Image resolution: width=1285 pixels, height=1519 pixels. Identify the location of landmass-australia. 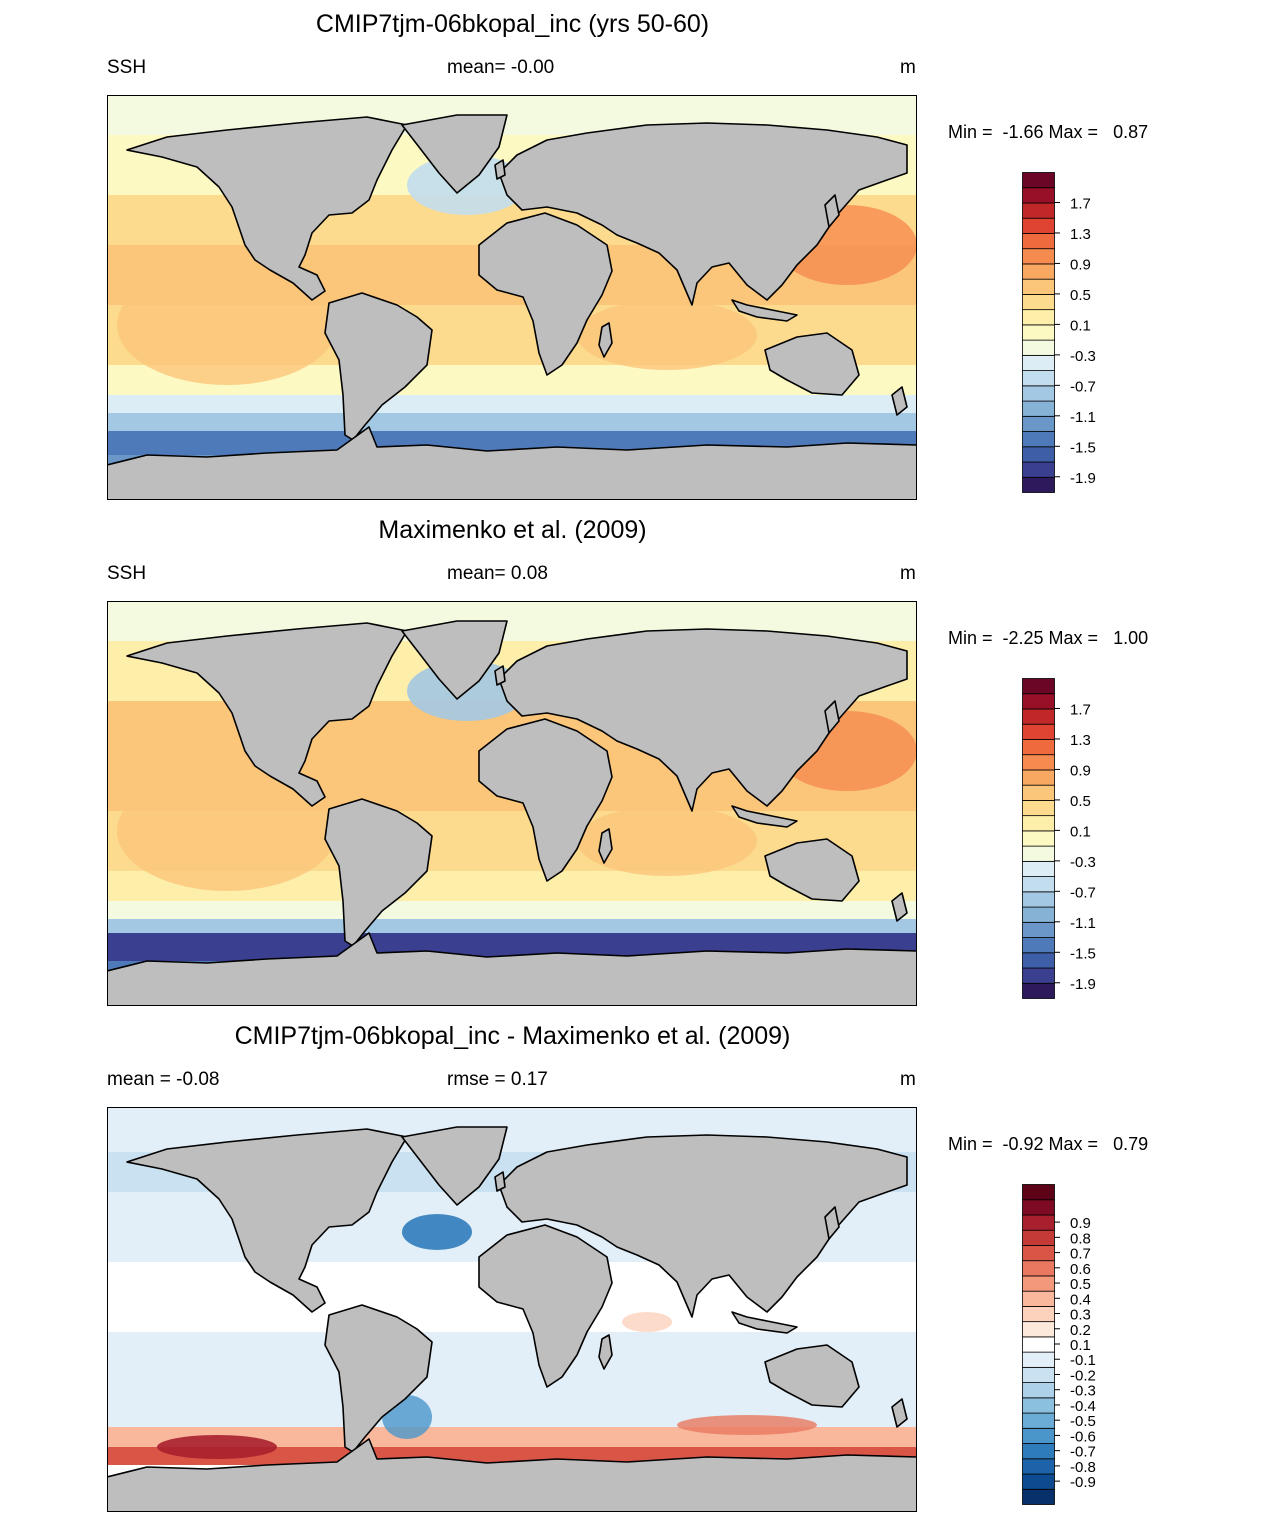
(812, 870).